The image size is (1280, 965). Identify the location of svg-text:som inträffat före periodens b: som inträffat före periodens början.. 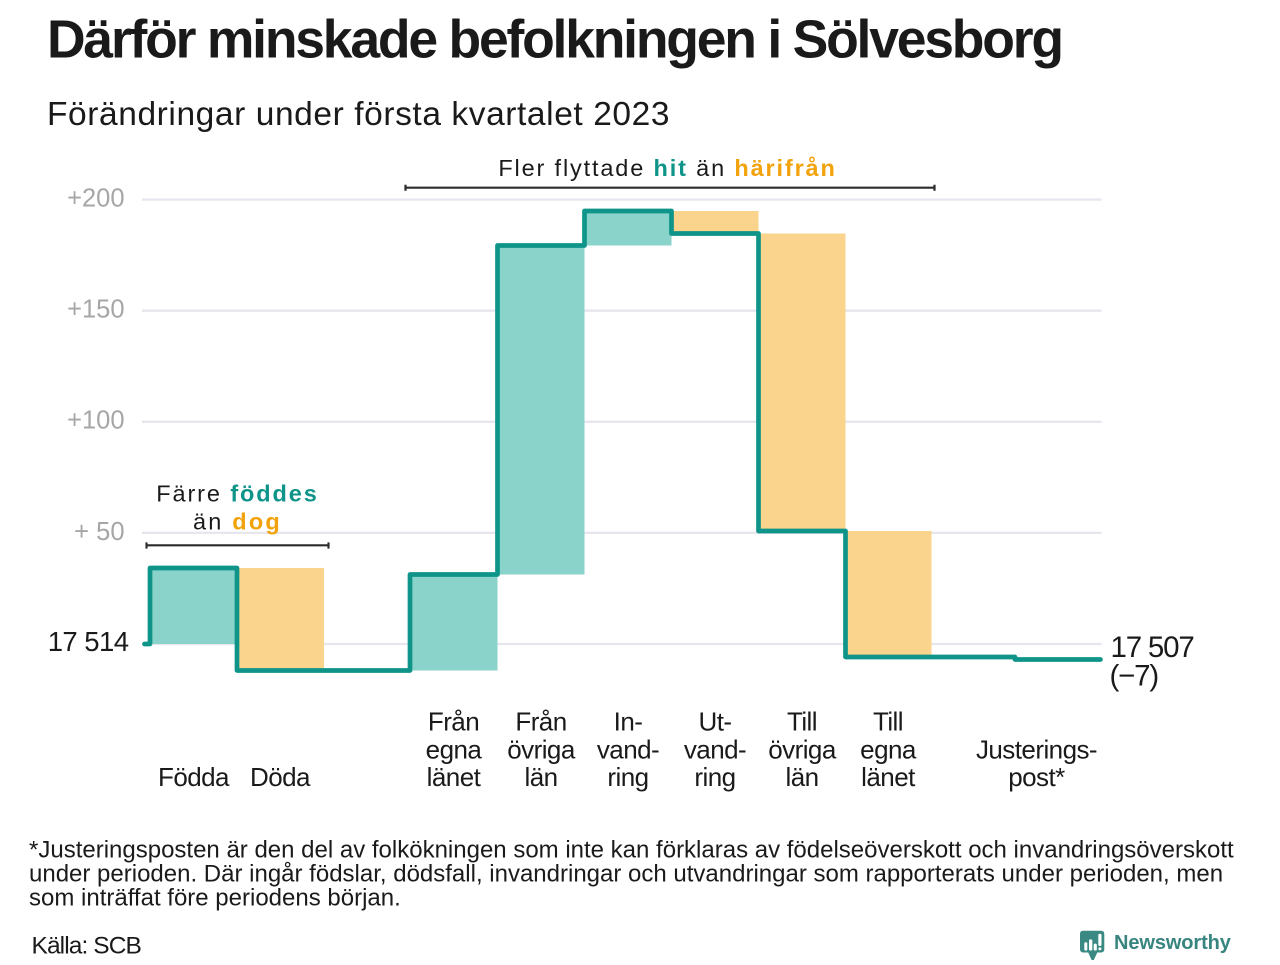
(215, 898).